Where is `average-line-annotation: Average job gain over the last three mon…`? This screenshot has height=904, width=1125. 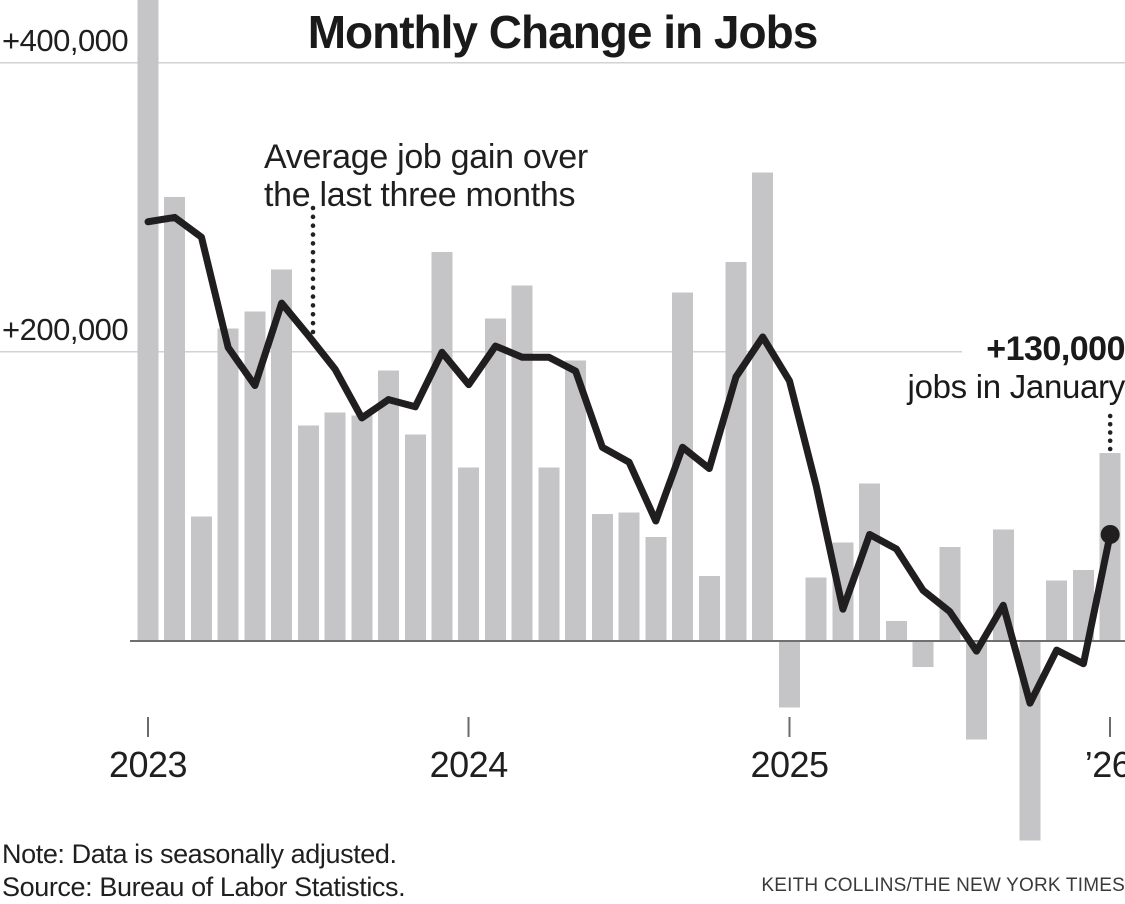
average-line-annotation: Average job gain over the last three mon… is located at coordinates (426, 176).